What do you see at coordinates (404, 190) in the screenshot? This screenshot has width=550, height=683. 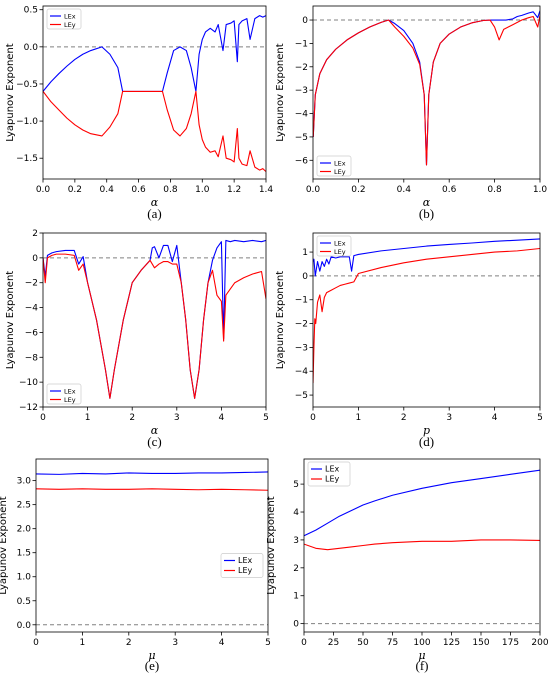 I see `x-tick-label: 0.4` at bounding box center [404, 190].